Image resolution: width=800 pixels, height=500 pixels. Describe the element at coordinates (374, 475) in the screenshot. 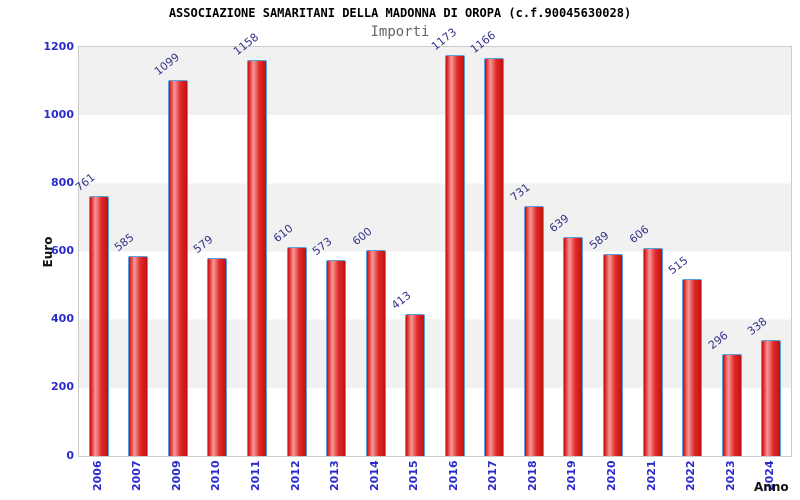

I see `x-tick-label: 2014` at that location.